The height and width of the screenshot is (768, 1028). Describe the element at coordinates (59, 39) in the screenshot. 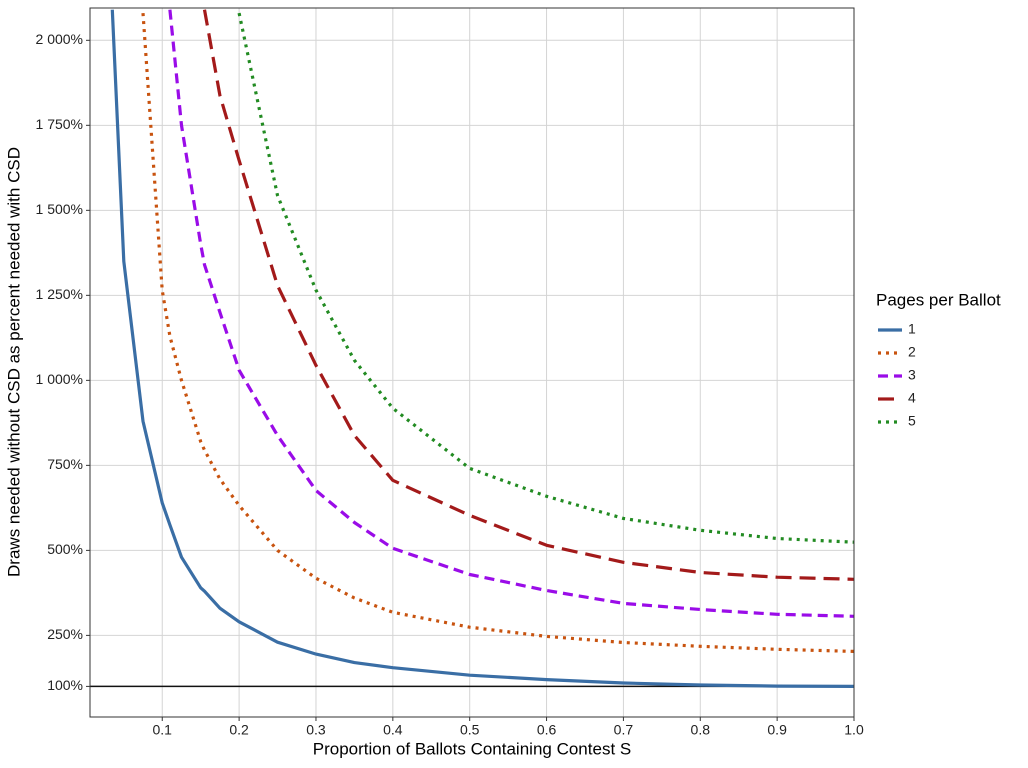

I see `y-tick-label: 2 000%` at that location.